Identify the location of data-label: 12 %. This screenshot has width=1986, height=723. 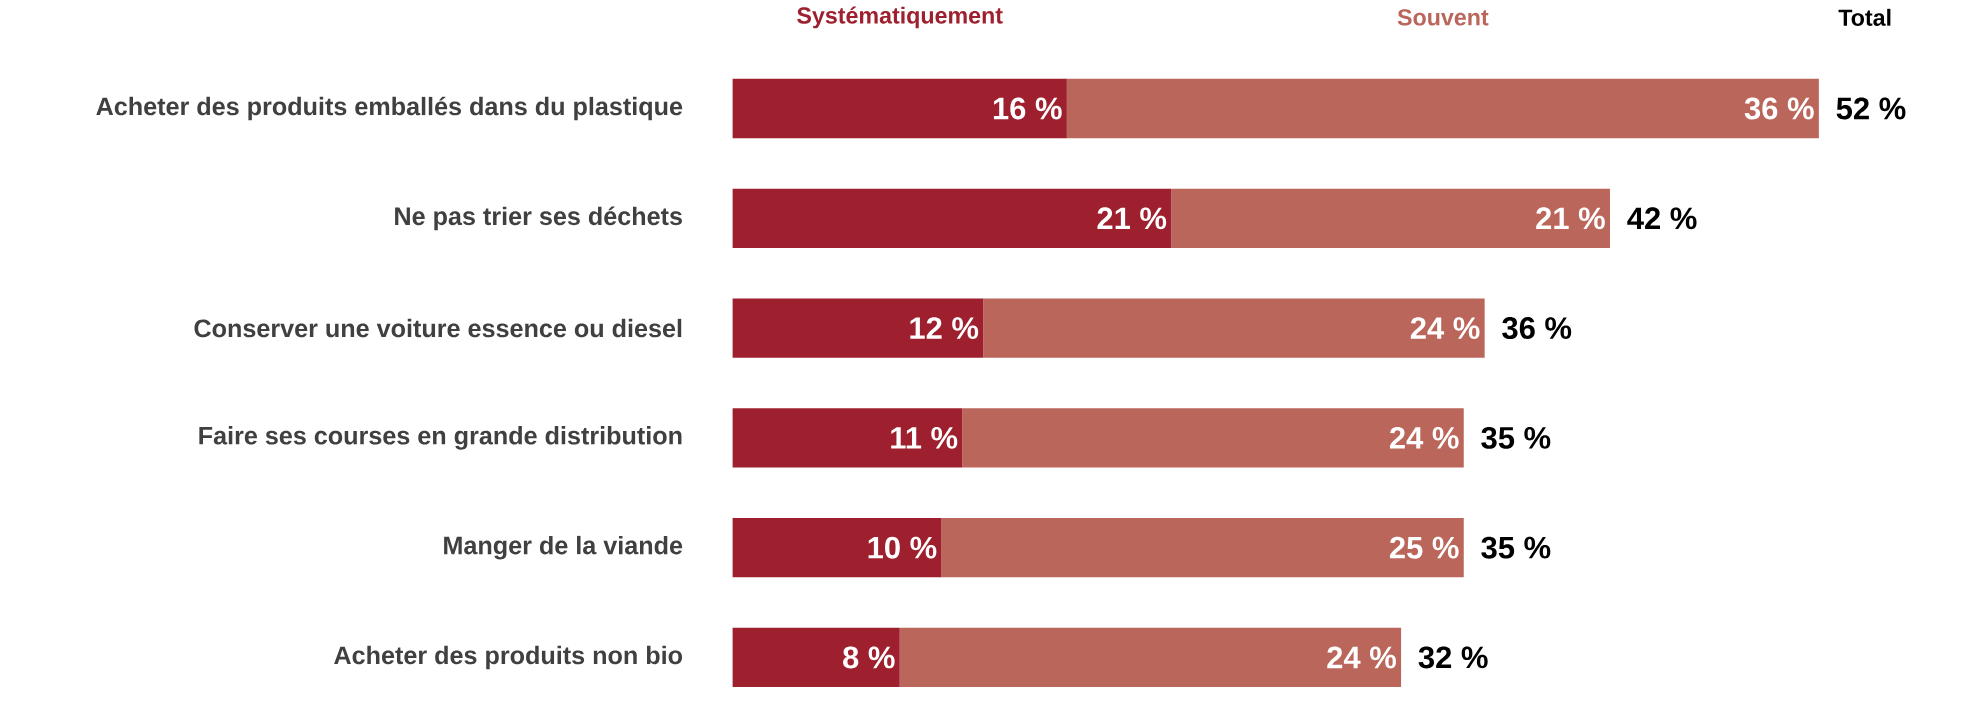
(944, 327).